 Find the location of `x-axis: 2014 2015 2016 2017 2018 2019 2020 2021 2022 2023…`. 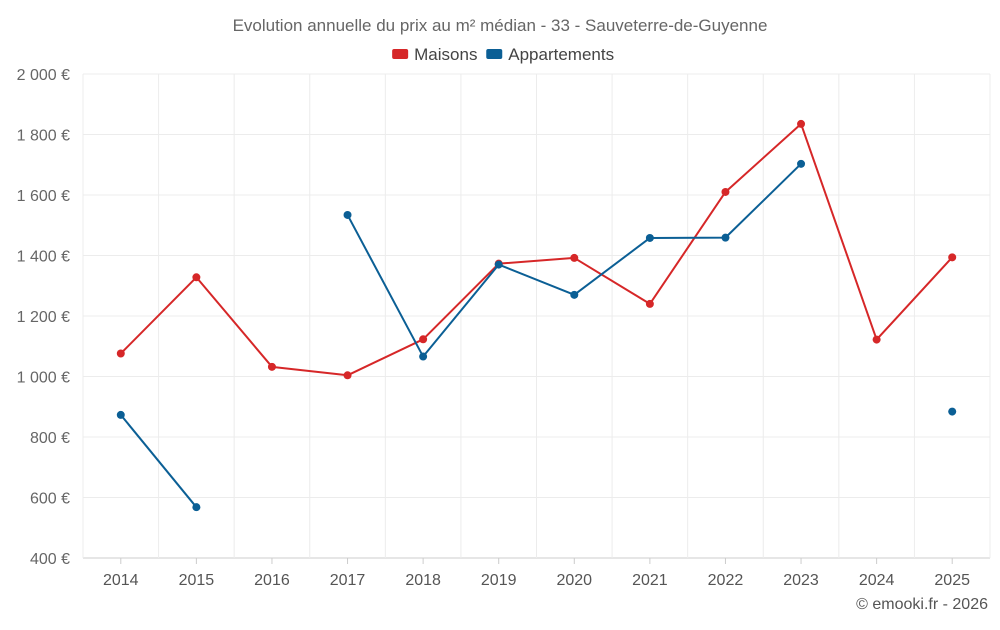

x-axis: 2014 2015 2016 2017 2018 2019 2020 2021 2022 2023… is located at coordinates (536, 573).